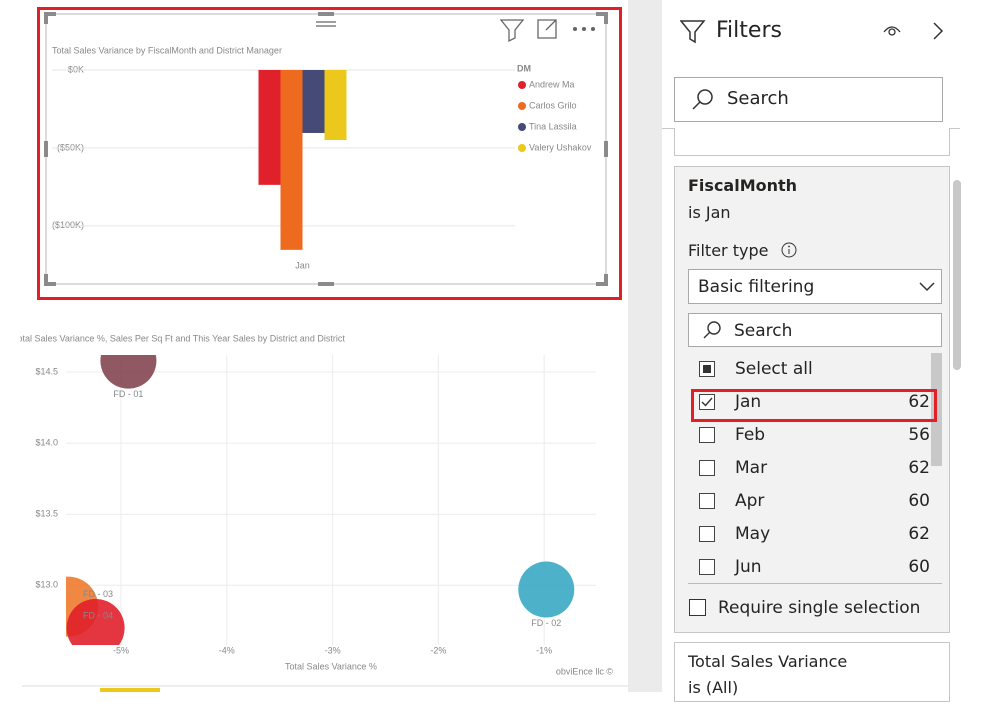 Image resolution: width=1005 pixels, height=702 pixels. I want to click on require-checkbox, so click(697, 607).